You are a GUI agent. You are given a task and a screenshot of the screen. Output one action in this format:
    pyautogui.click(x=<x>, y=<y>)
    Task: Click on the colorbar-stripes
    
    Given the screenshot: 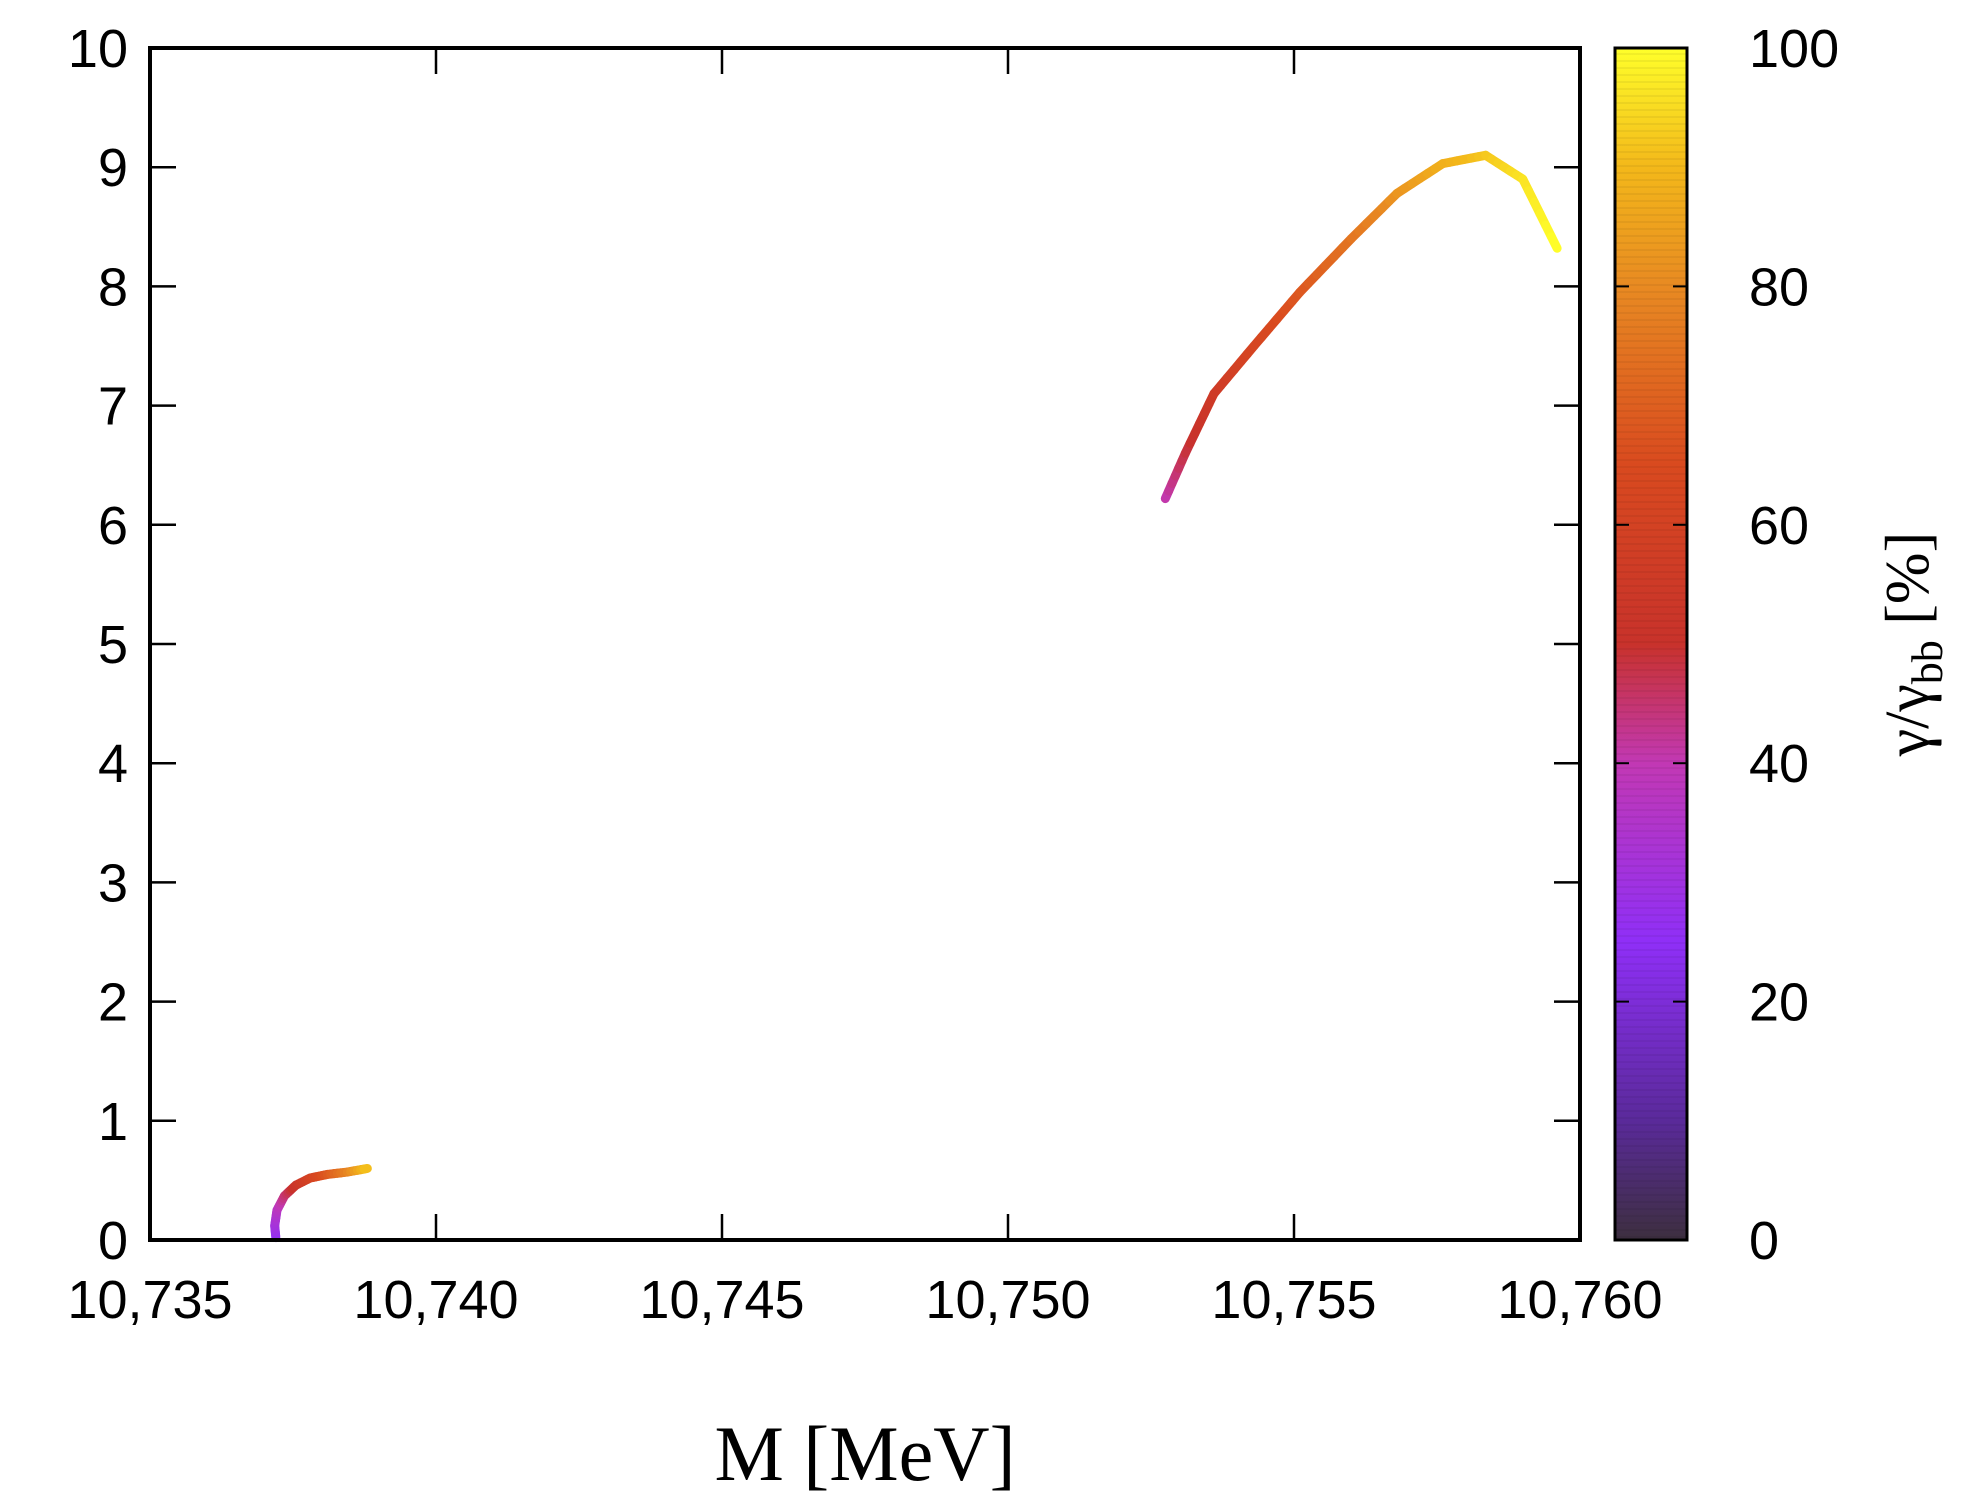 What is the action you would take?
    pyautogui.click(x=1651, y=645)
    